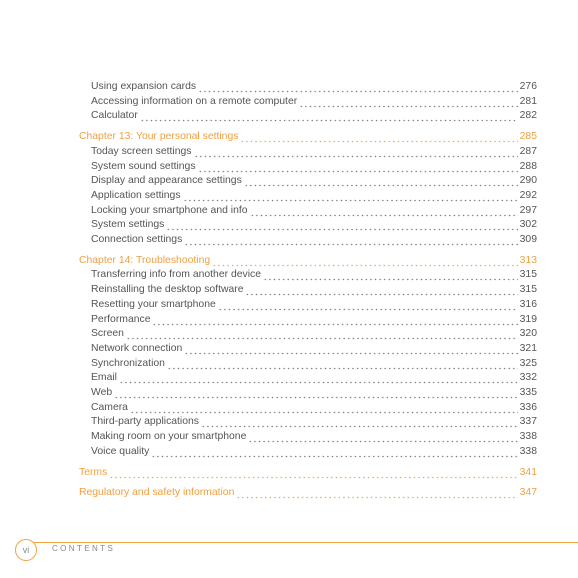 This screenshot has height=578, width=578. I want to click on entry-page: 302, so click(528, 225).